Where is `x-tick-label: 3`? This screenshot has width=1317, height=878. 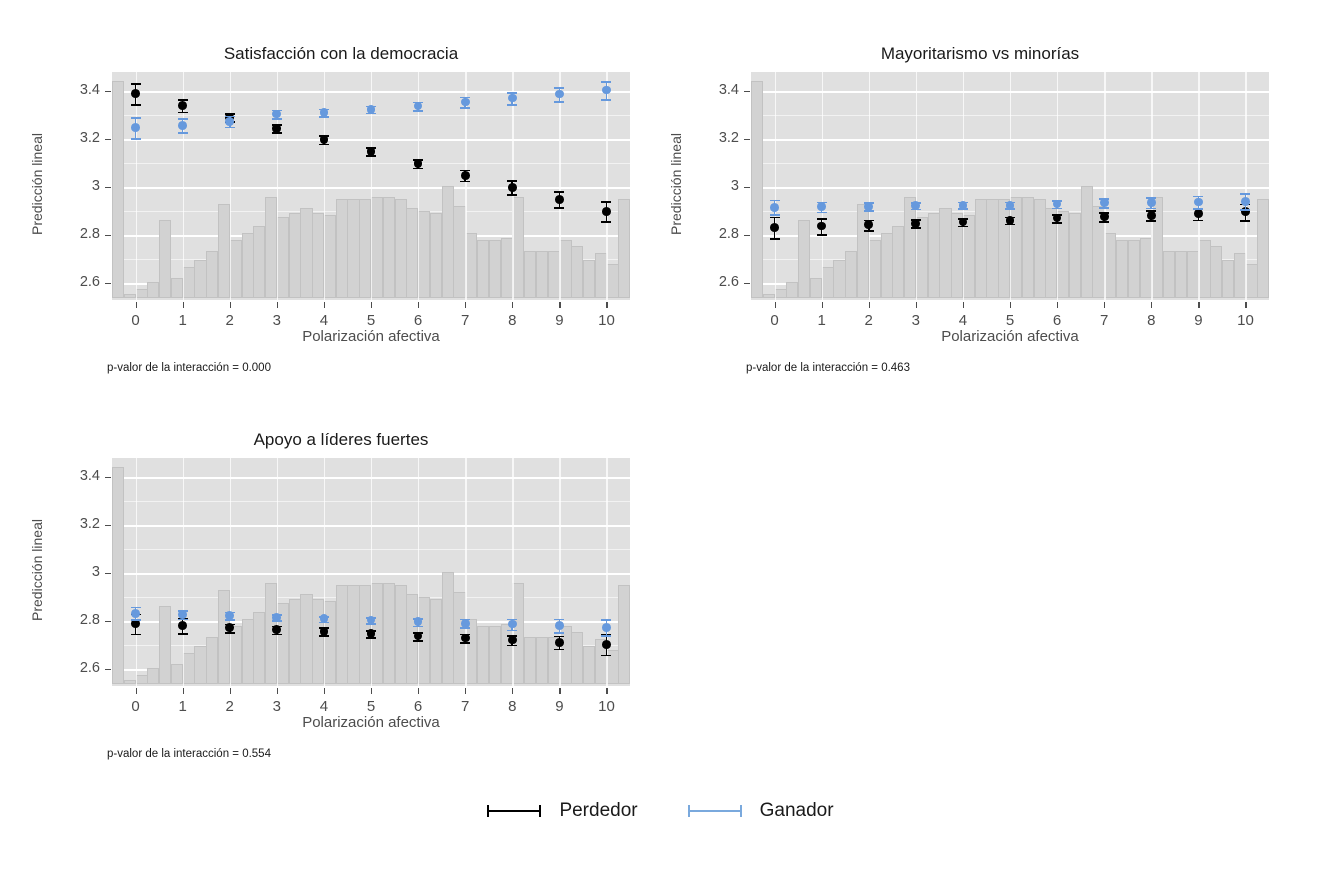 x-tick-label: 3 is located at coordinates (276, 706).